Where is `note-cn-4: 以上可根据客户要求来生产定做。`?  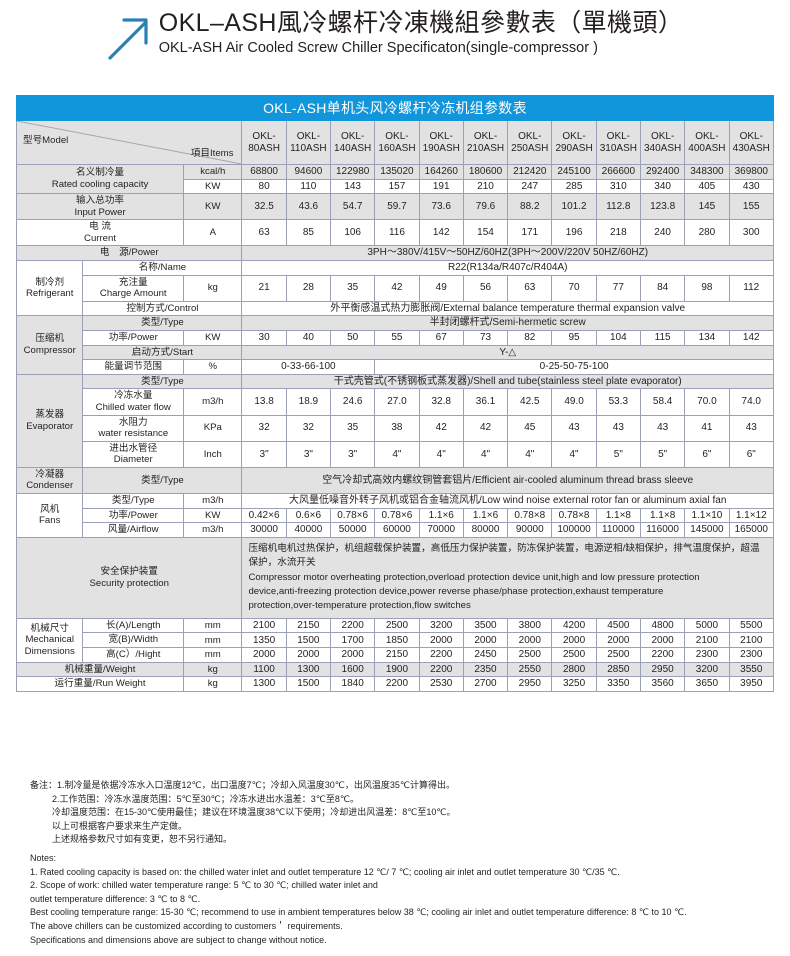
note-cn-4: 以上可根据客户要求来生产定做。 is located at coordinates (120, 825).